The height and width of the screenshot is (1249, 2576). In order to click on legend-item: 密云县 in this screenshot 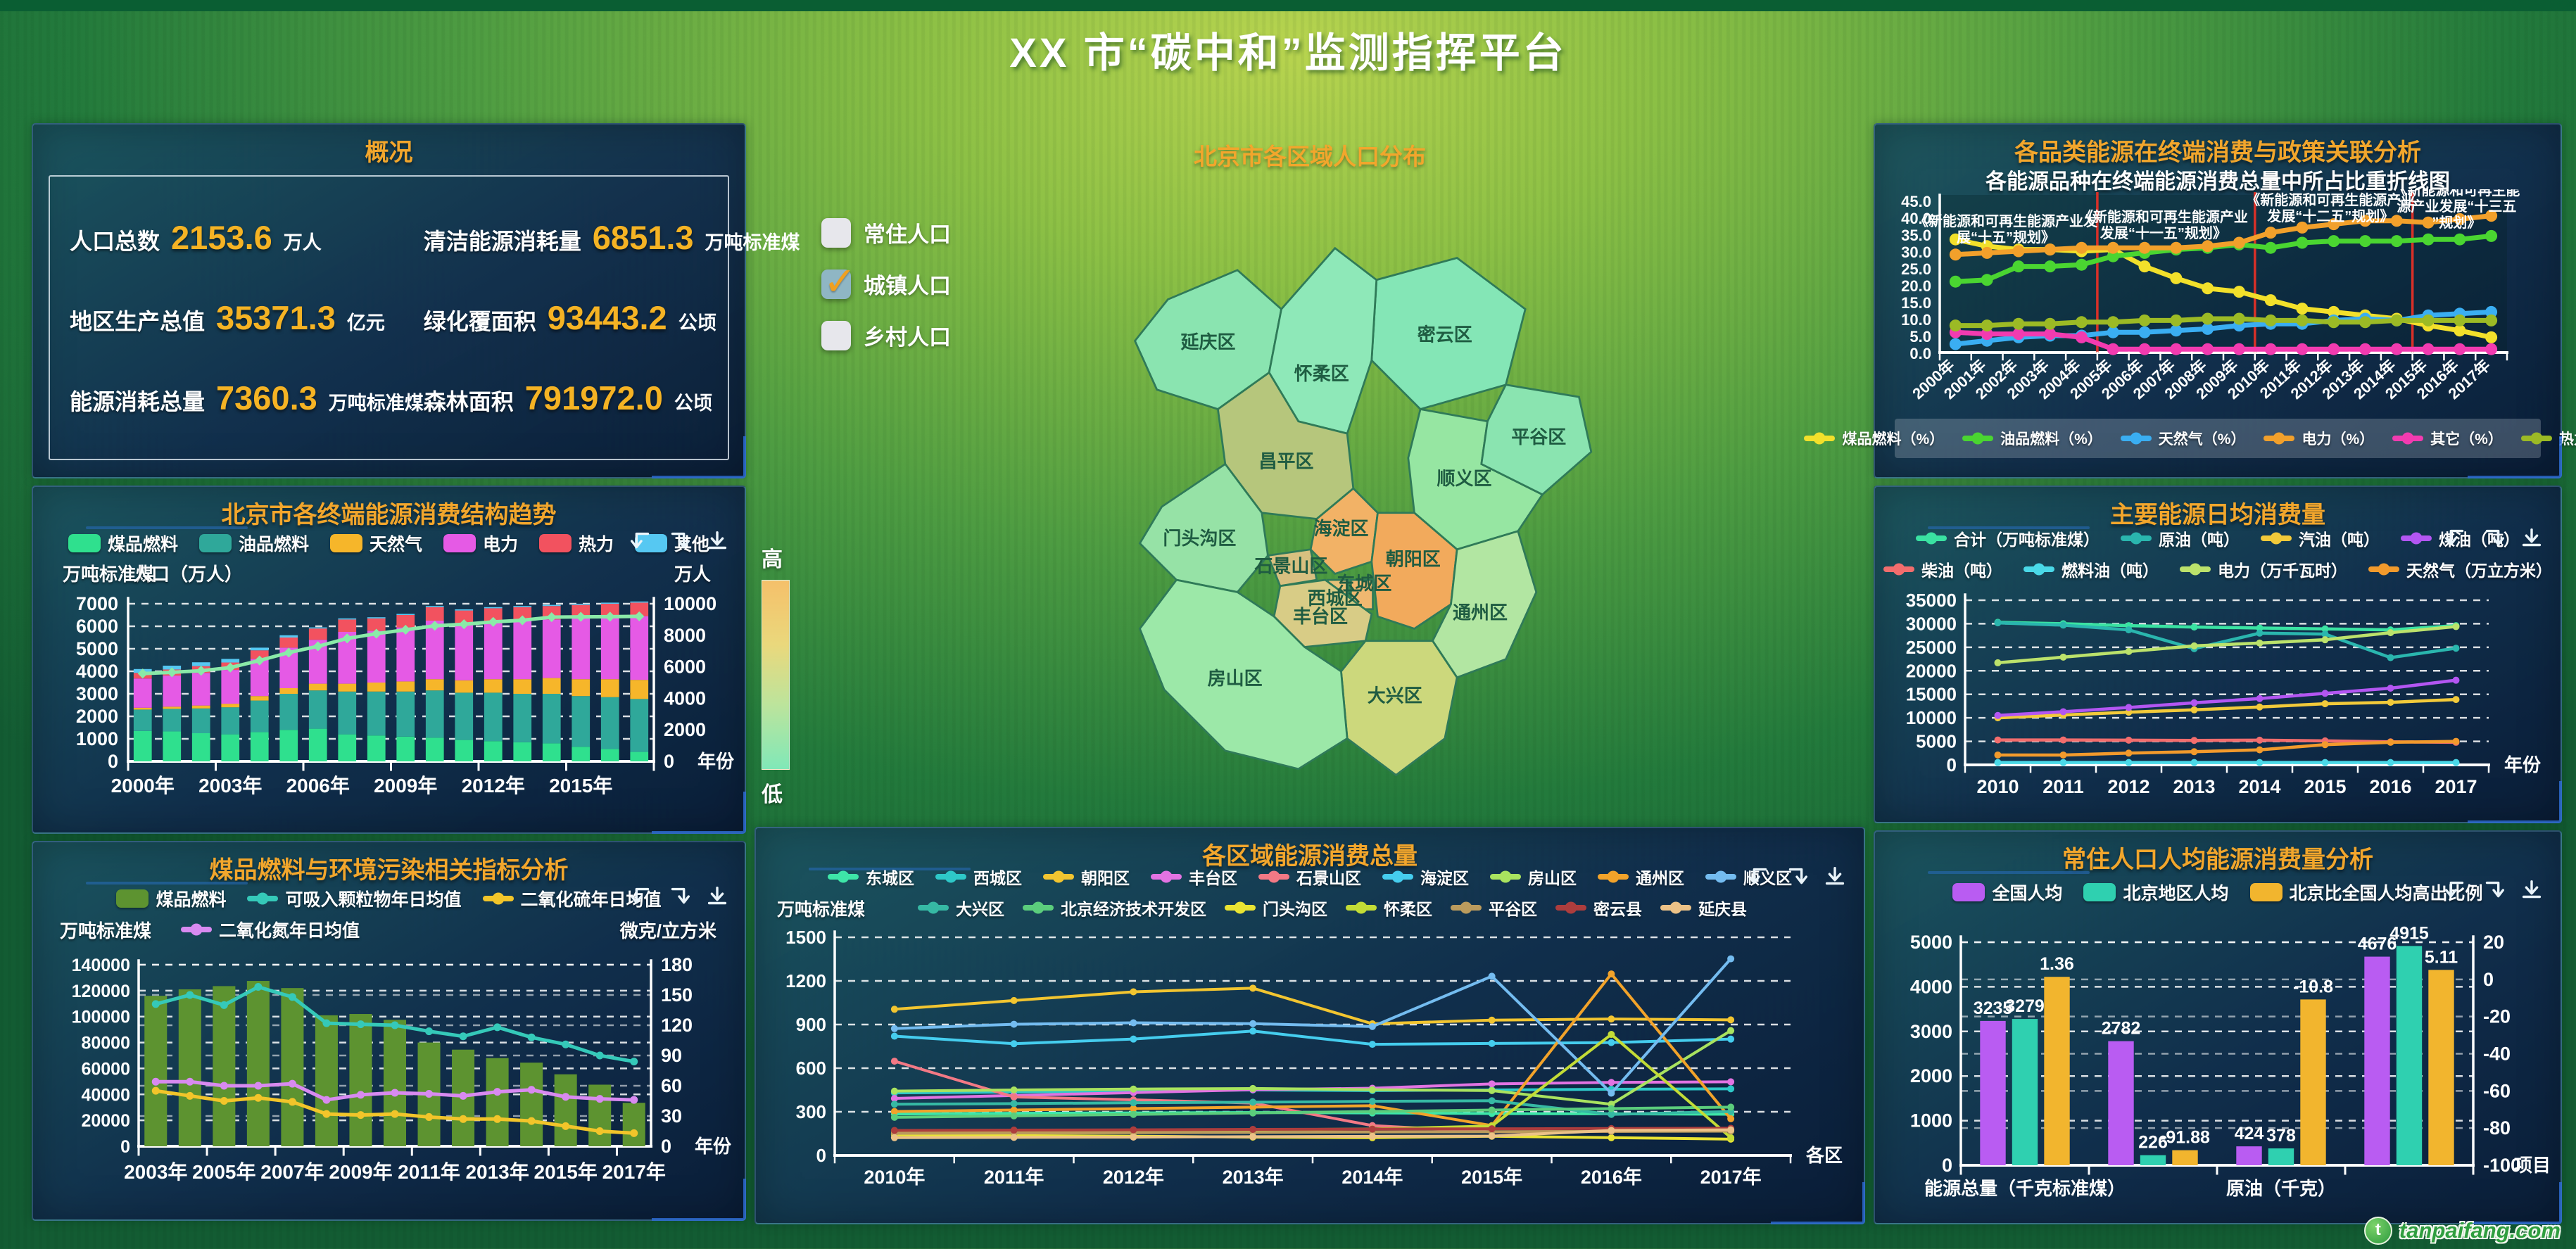, I will do `click(1598, 908)`.